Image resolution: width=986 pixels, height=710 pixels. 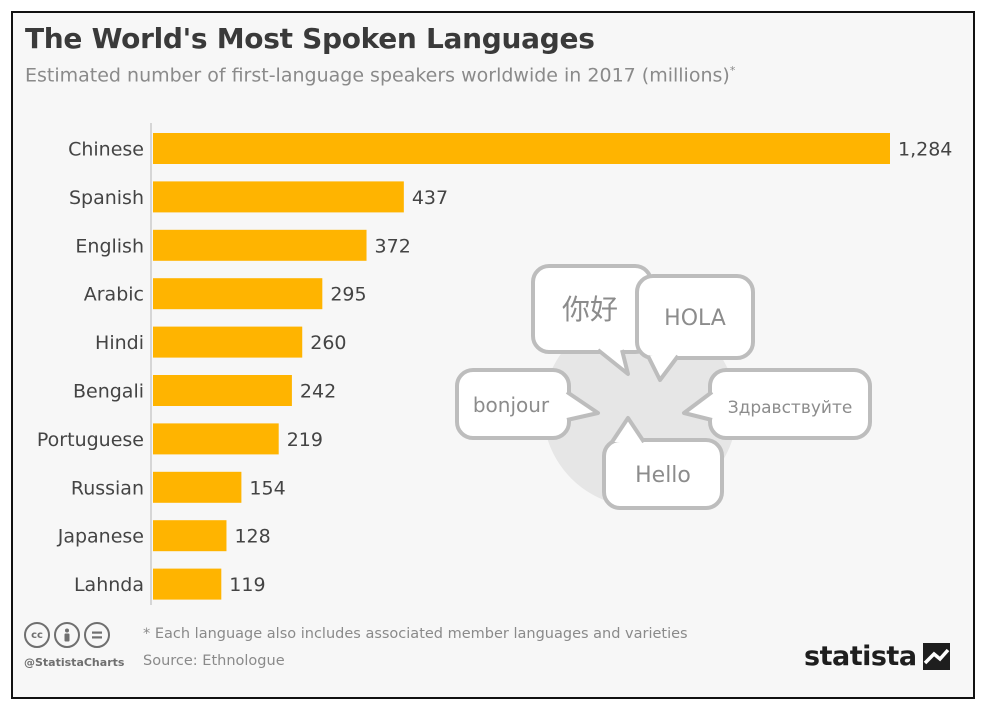 What do you see at coordinates (114, 295) in the screenshot?
I see `category-label-arabic: Arabic` at bounding box center [114, 295].